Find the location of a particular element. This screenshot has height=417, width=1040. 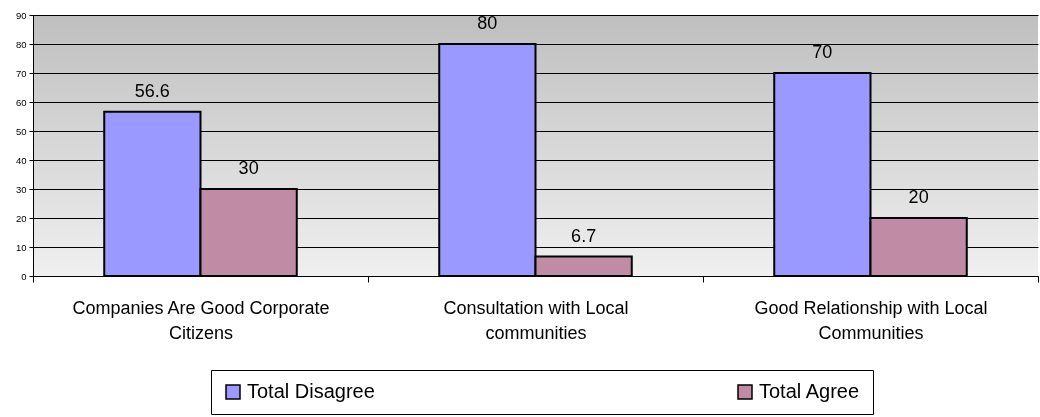

legend-label: Total Agree is located at coordinates (809, 391).